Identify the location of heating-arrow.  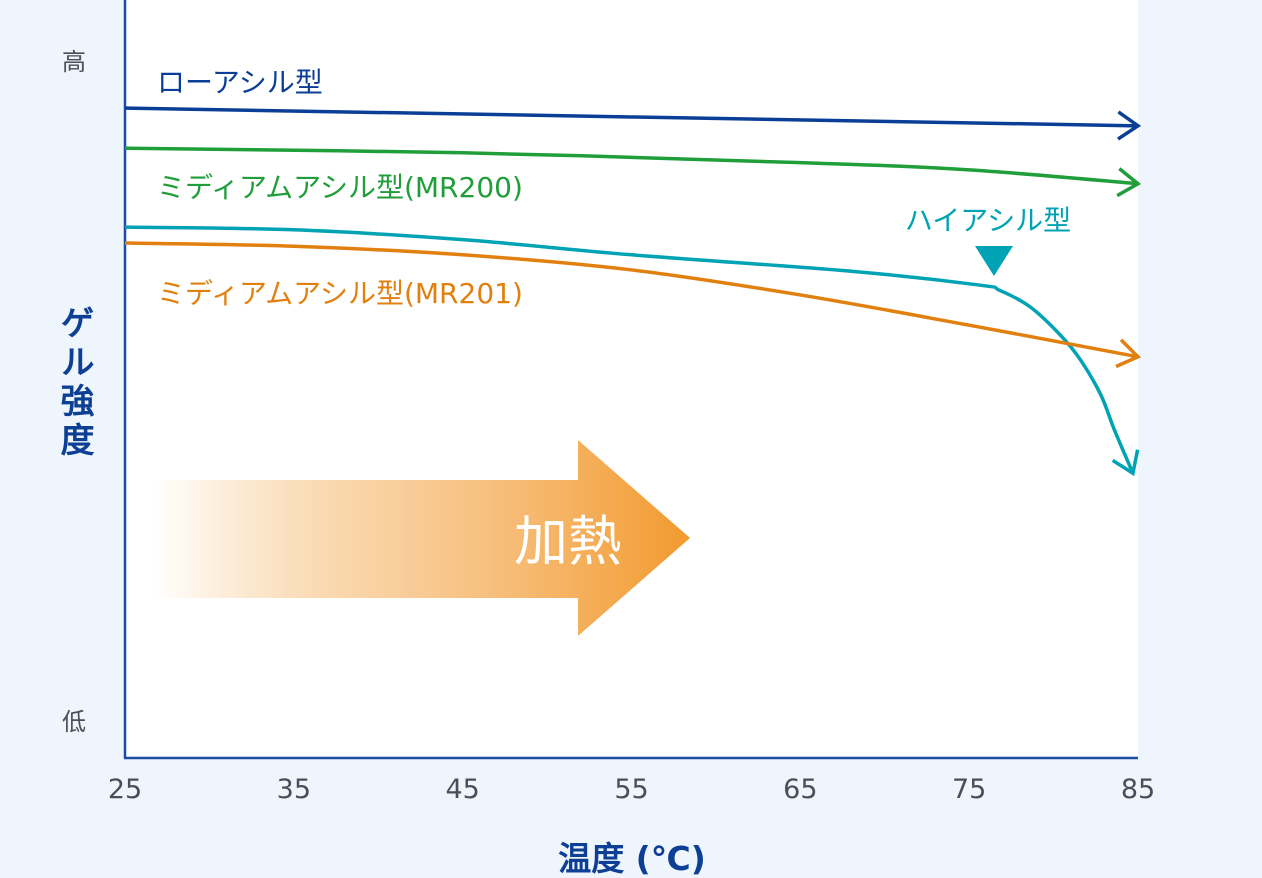
(422, 538).